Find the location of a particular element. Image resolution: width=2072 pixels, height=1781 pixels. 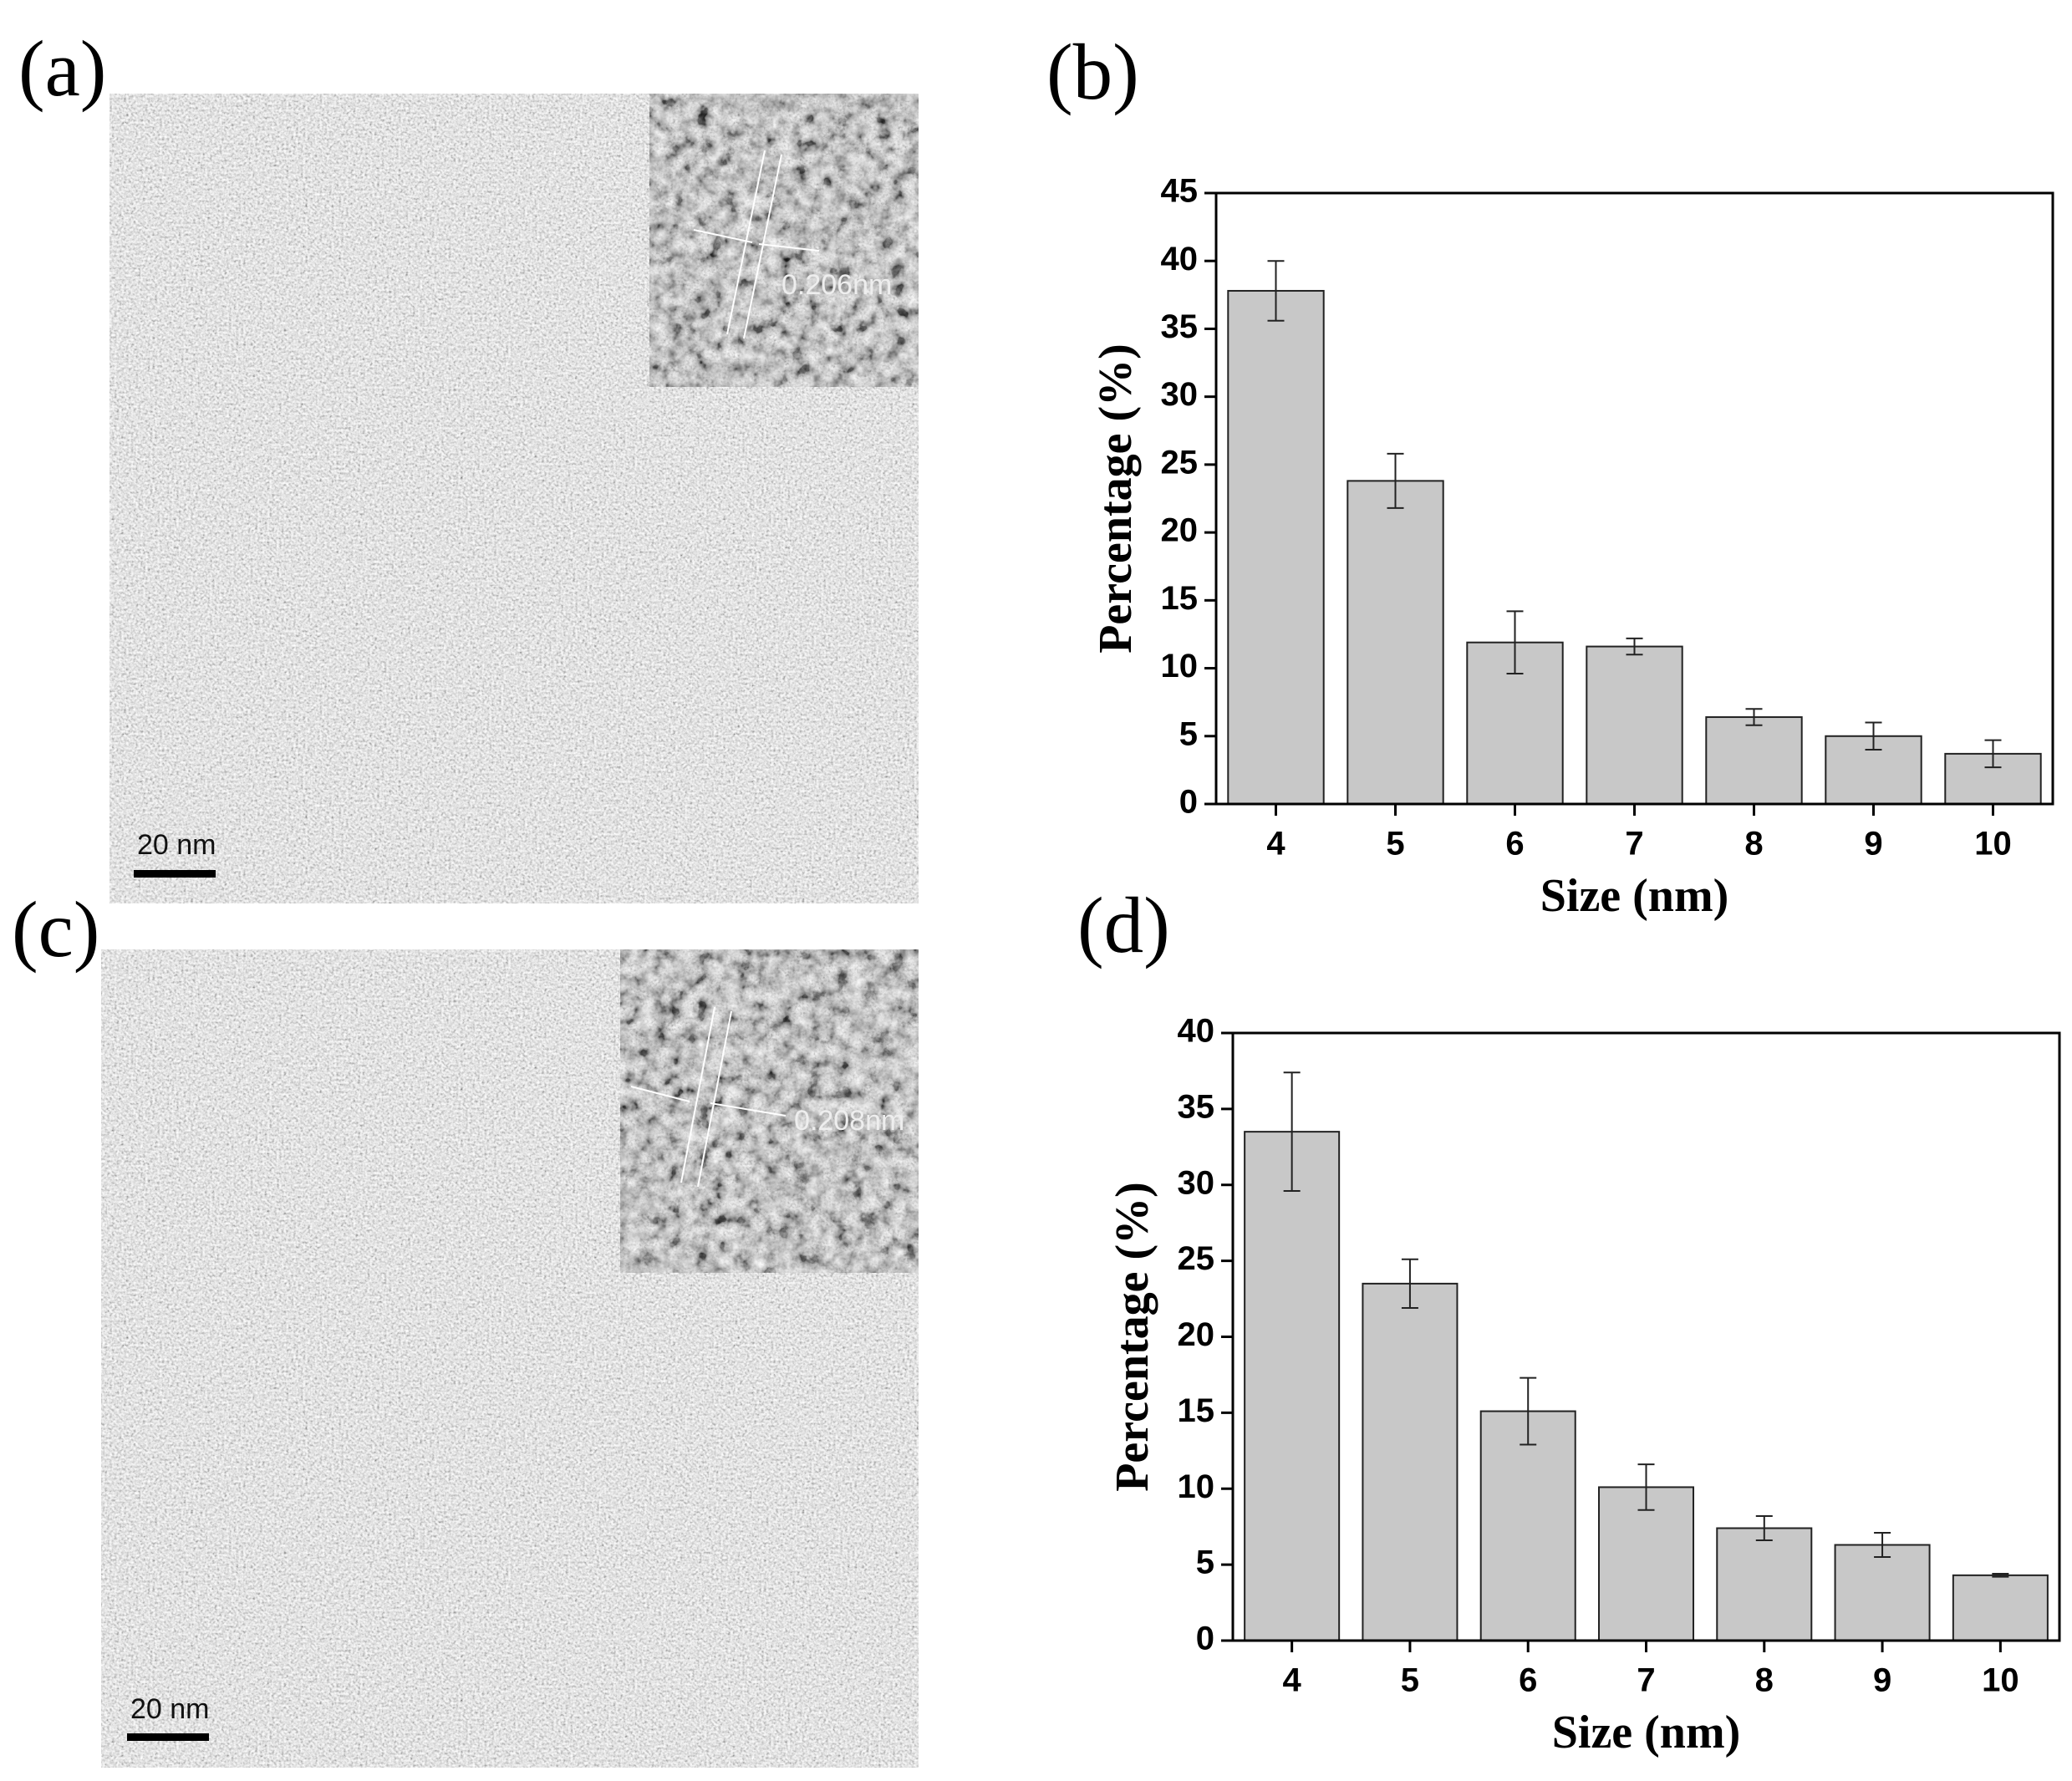

panel-label: (a) is located at coordinates (62, 68).